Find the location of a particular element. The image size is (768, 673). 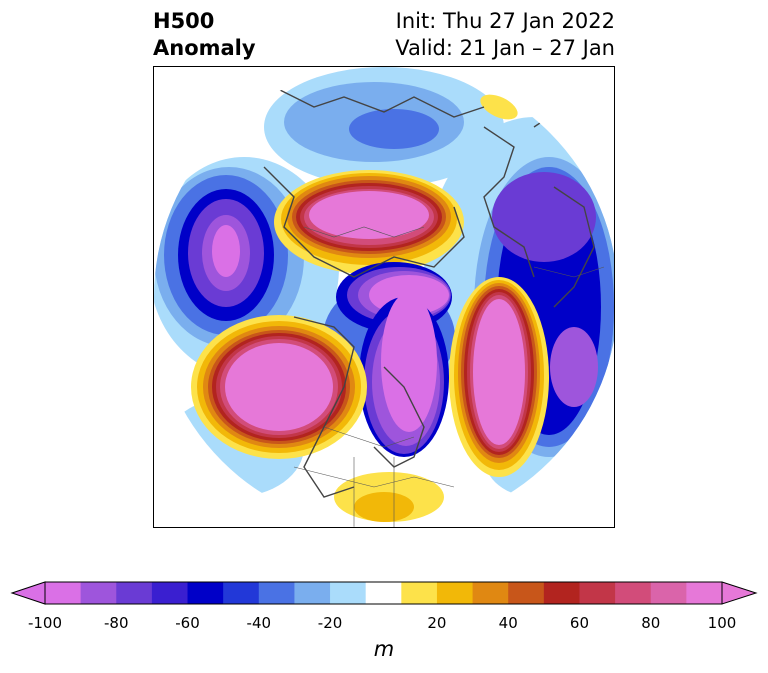

colorbar-unit: m is located at coordinates (384, 649).